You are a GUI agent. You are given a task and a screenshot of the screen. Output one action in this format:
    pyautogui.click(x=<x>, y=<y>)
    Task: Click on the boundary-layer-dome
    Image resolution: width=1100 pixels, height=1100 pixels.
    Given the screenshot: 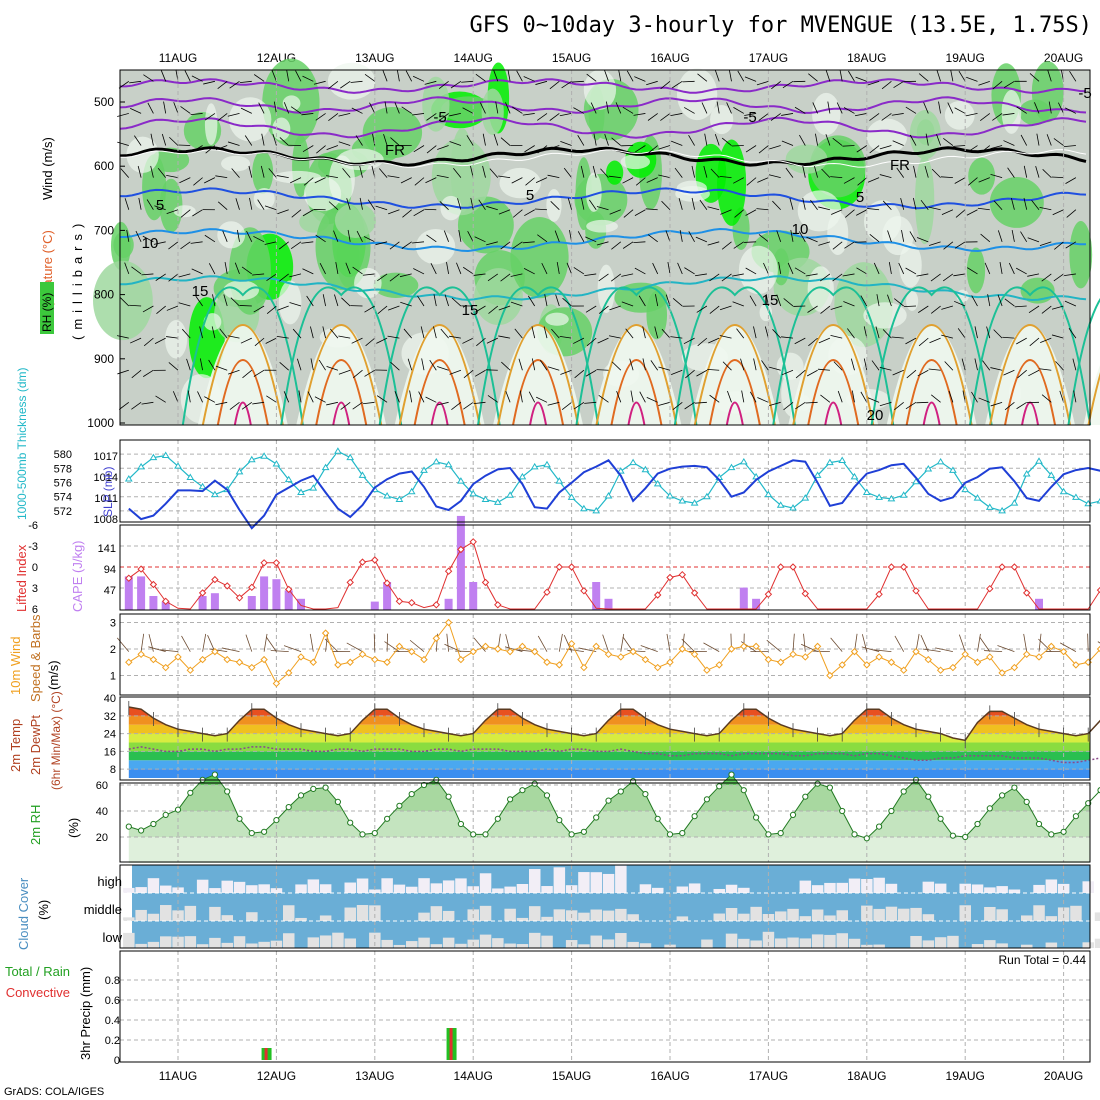 What is the action you would take?
    pyautogui.click(x=734, y=375)
    